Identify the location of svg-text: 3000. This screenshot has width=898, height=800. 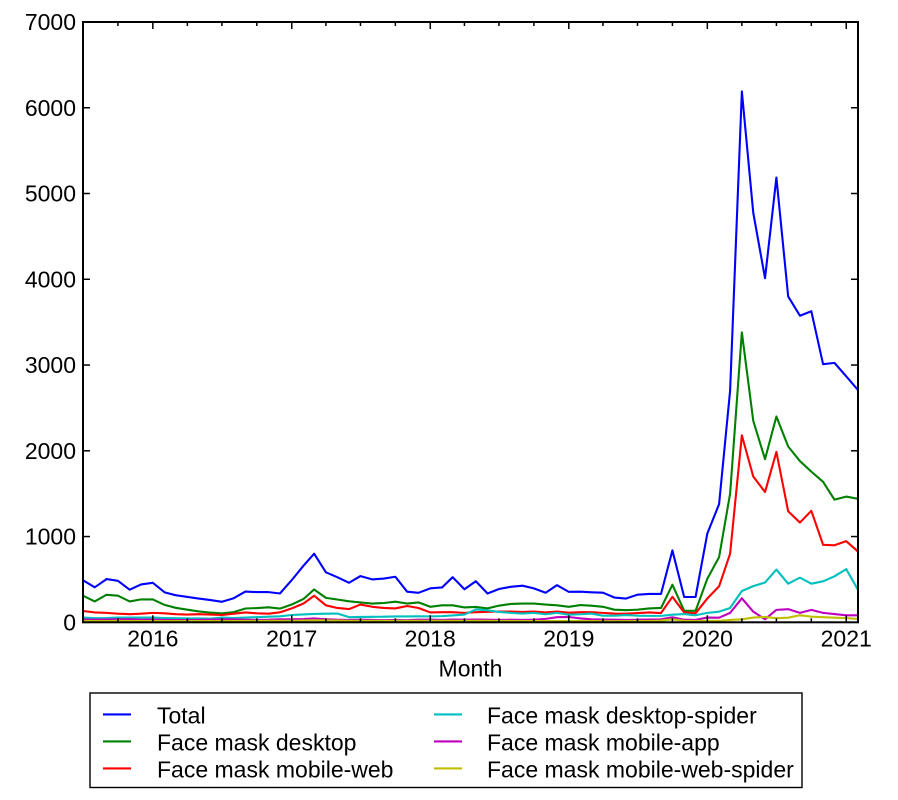
(50, 365).